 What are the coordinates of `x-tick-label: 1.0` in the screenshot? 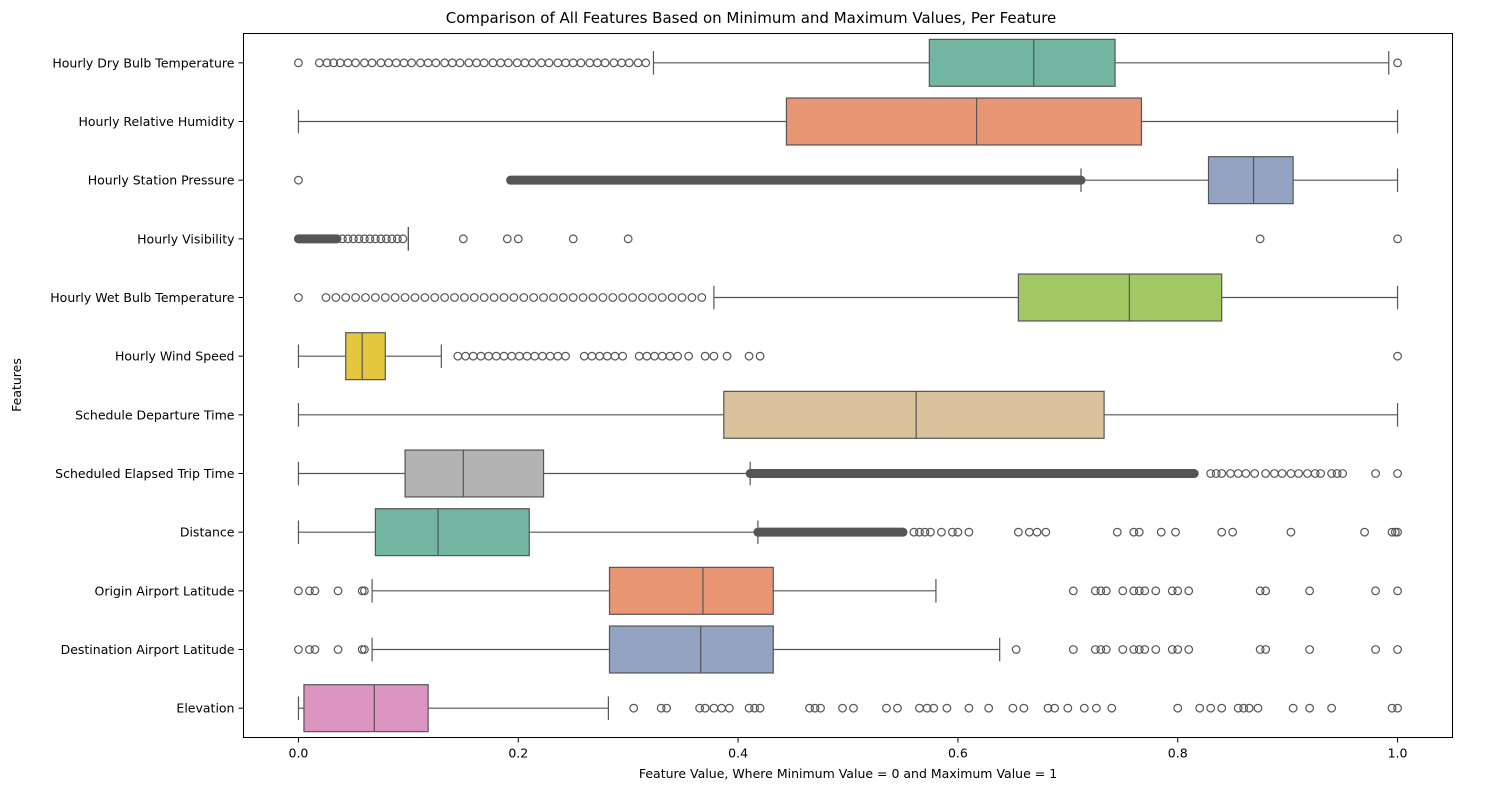 It's located at (1398, 753).